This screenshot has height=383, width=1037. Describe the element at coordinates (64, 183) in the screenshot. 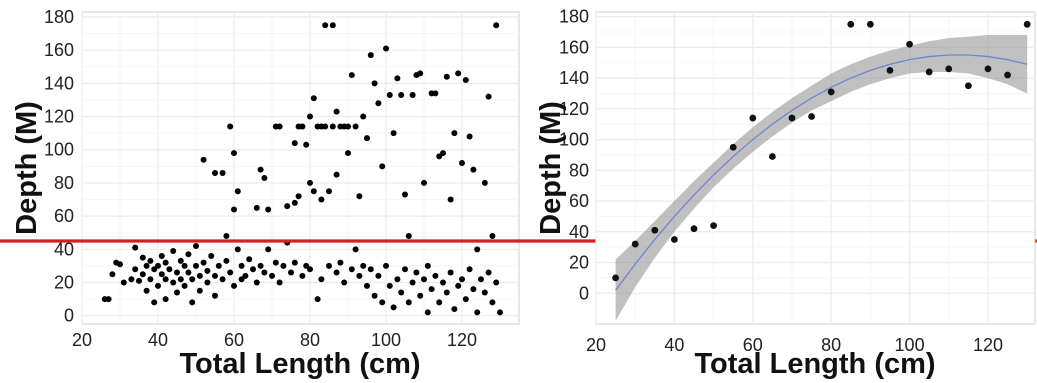

I see `y-tick-label: 80` at that location.